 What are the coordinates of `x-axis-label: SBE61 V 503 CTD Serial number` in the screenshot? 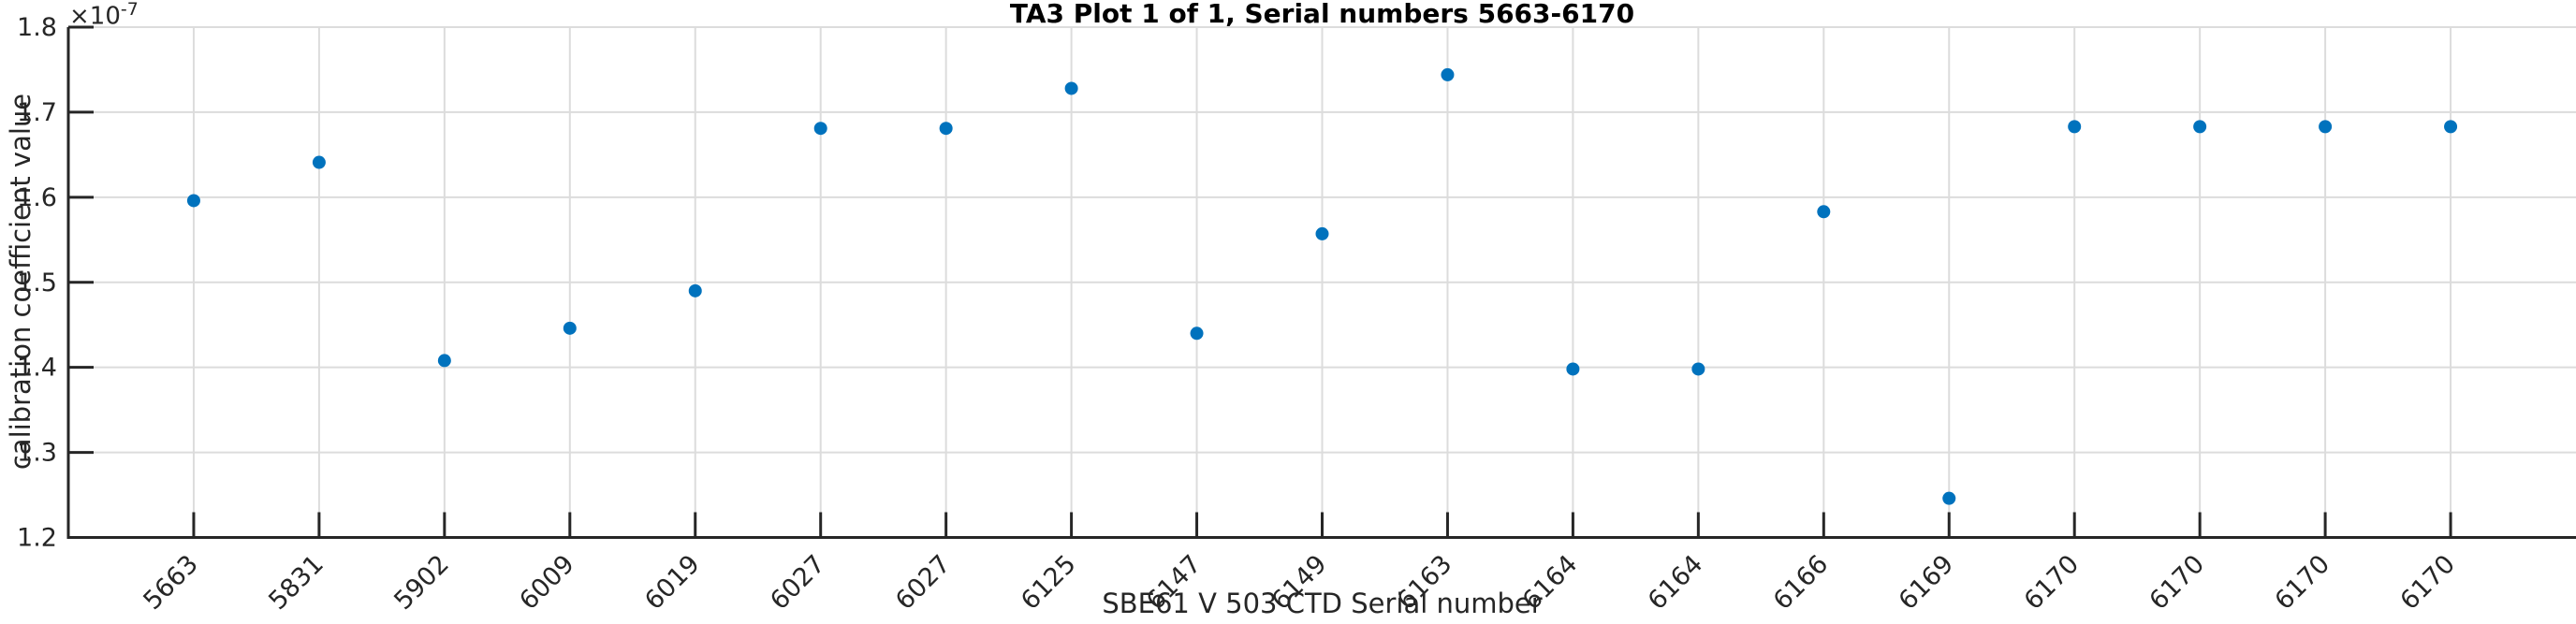 It's located at (1322, 603).